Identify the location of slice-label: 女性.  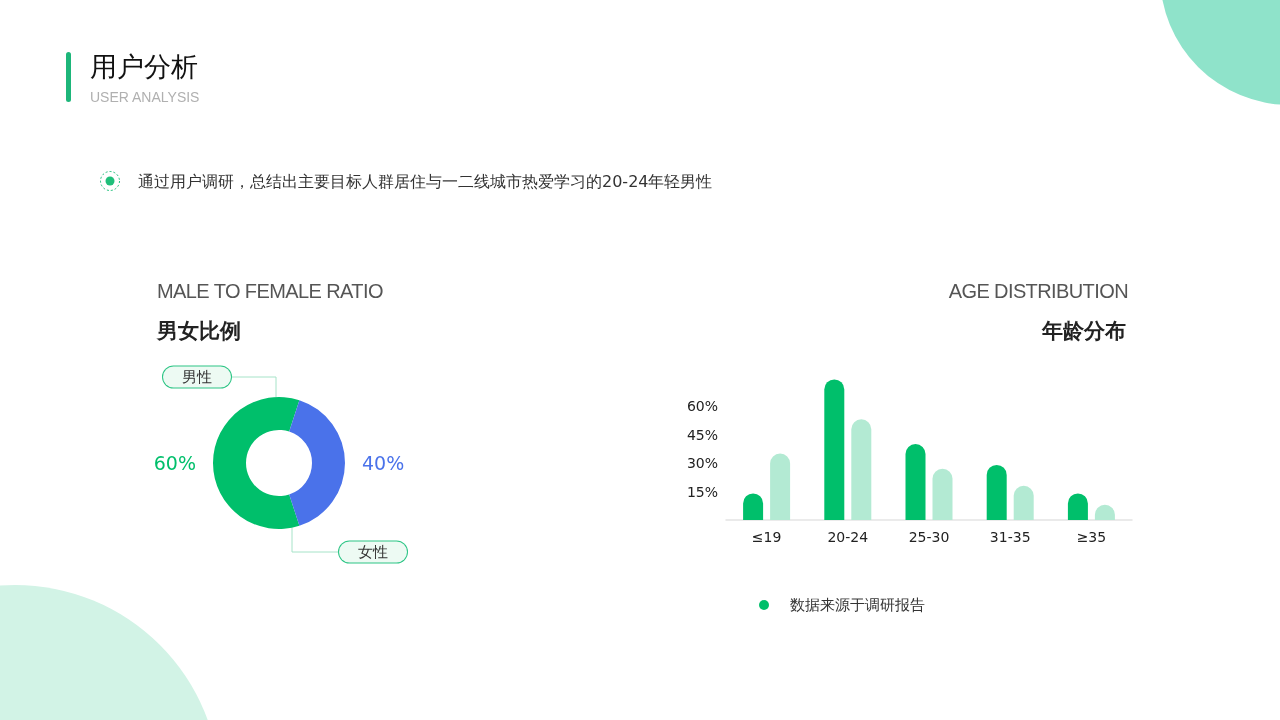
(373, 552).